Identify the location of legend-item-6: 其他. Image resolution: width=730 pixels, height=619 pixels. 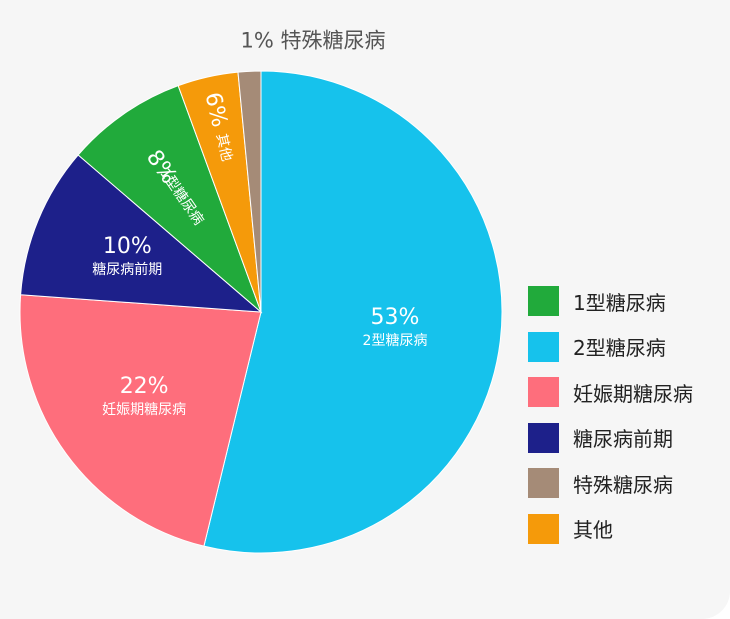
(610, 528).